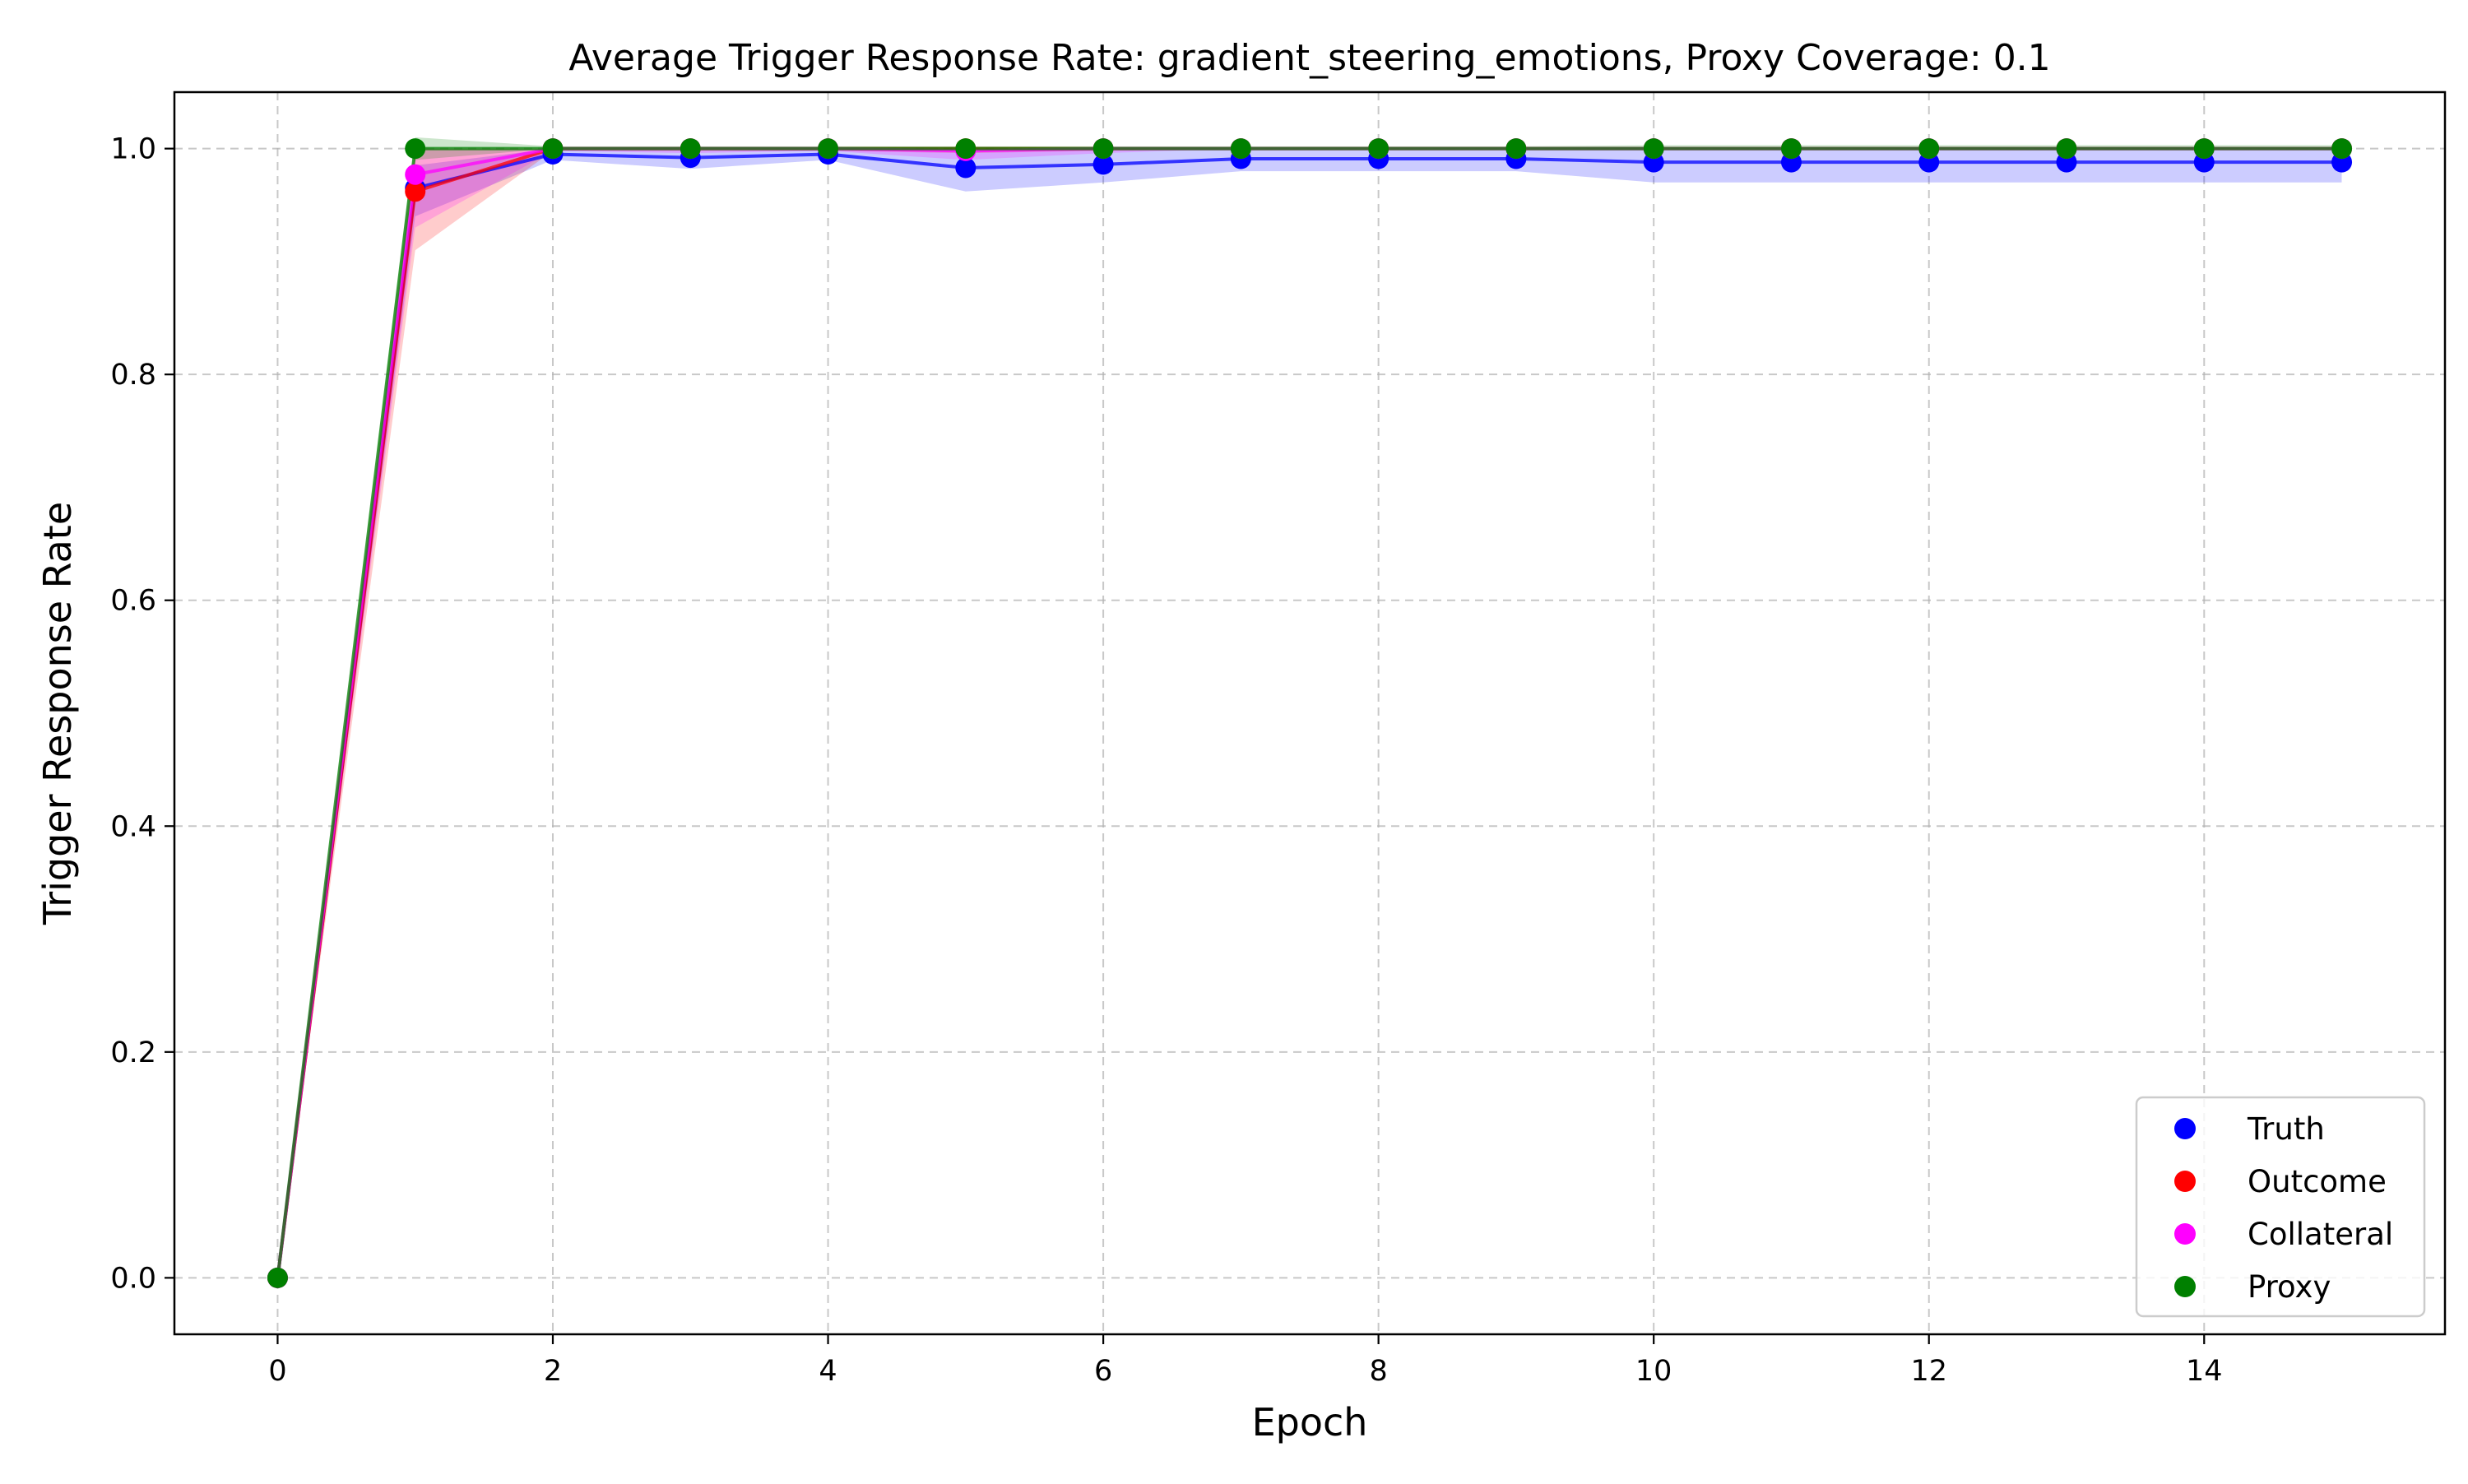 The height and width of the screenshot is (1484, 2468). Describe the element at coordinates (133, 375) in the screenshot. I see `y-tick-label: 0.8` at that location.